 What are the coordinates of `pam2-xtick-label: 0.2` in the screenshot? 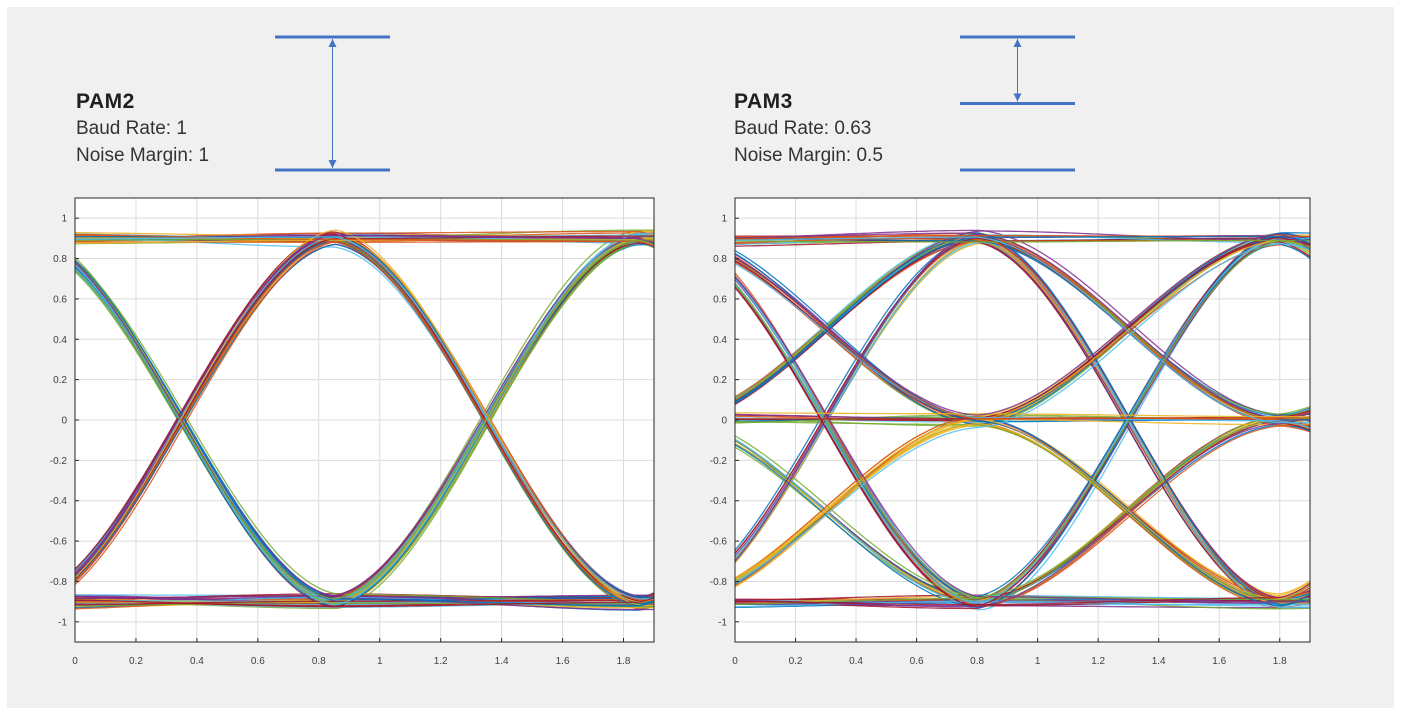 It's located at (136, 661).